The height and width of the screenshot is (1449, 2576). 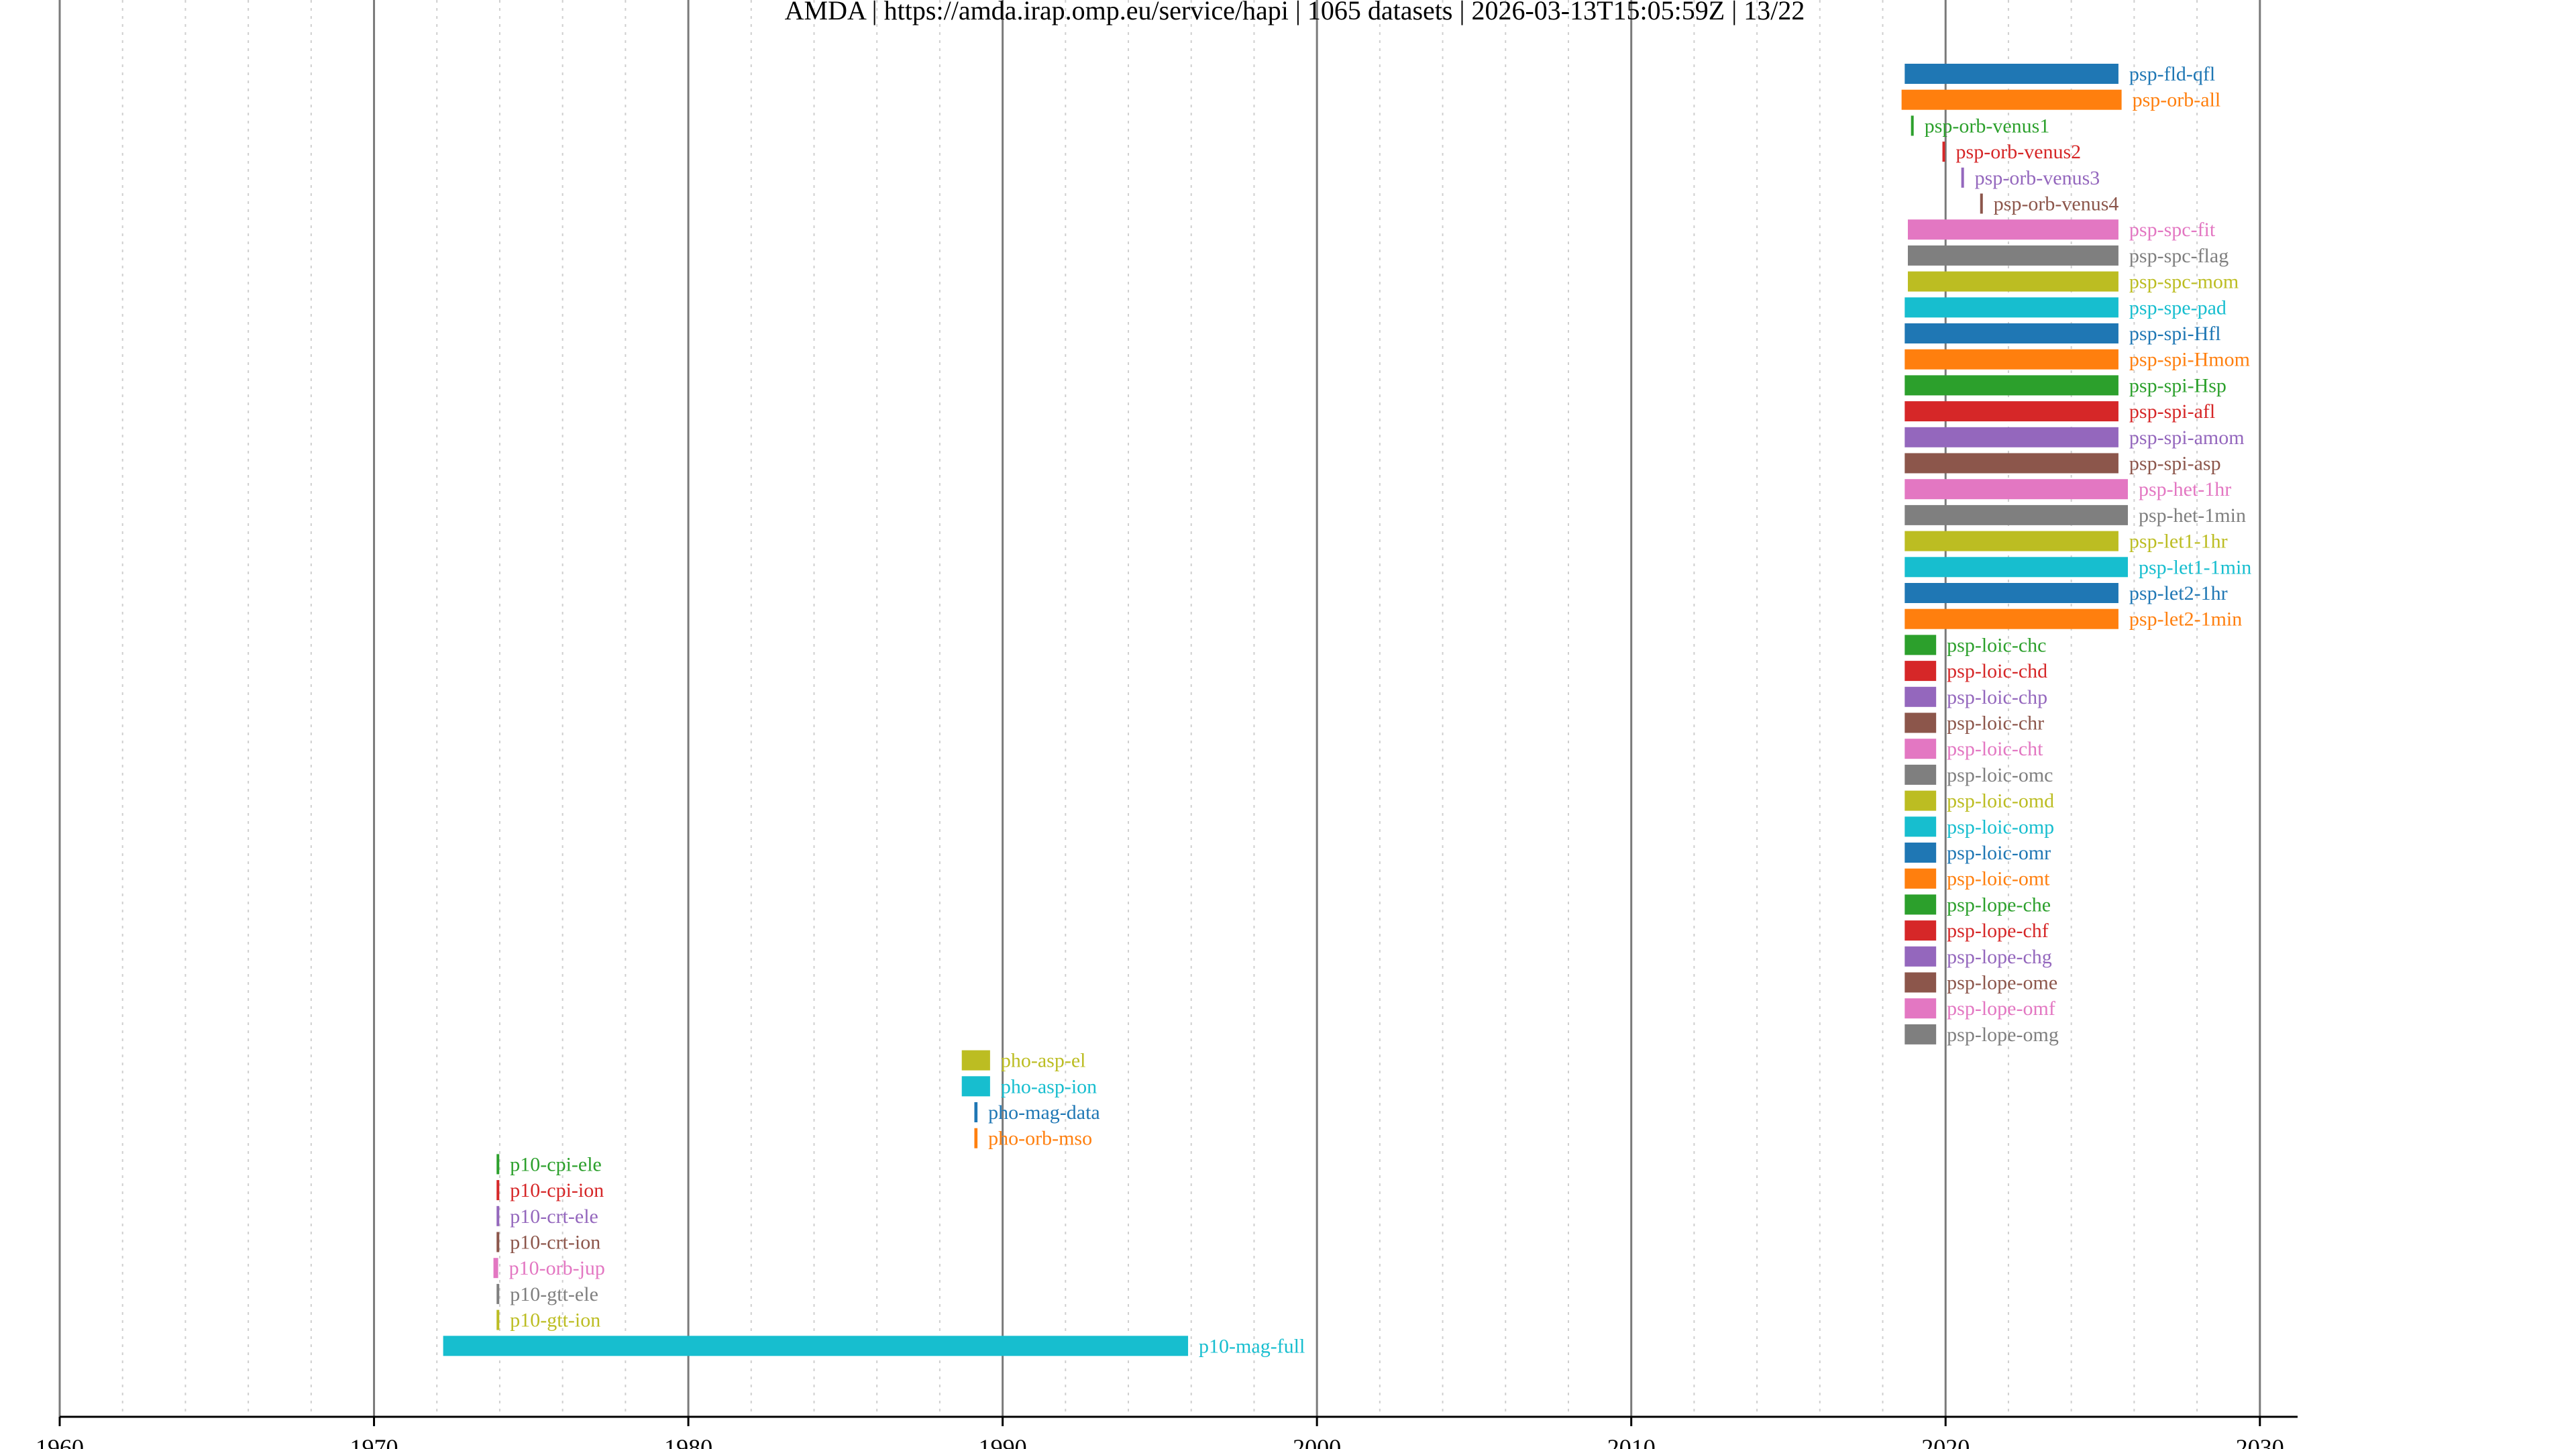 I want to click on dataset-label: psp-lope-chf, so click(x=1998, y=931).